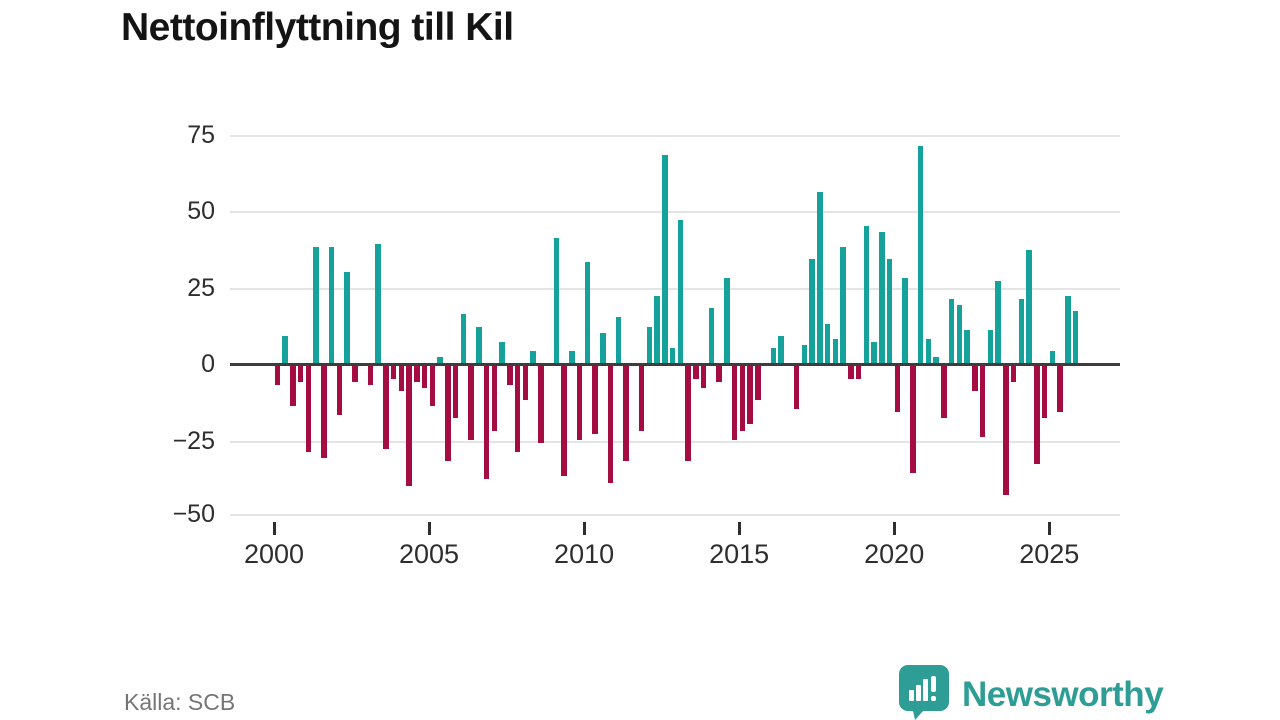 This screenshot has width=1280, height=720. What do you see at coordinates (533, 357) in the screenshot?
I see `bar-2008q2` at bounding box center [533, 357].